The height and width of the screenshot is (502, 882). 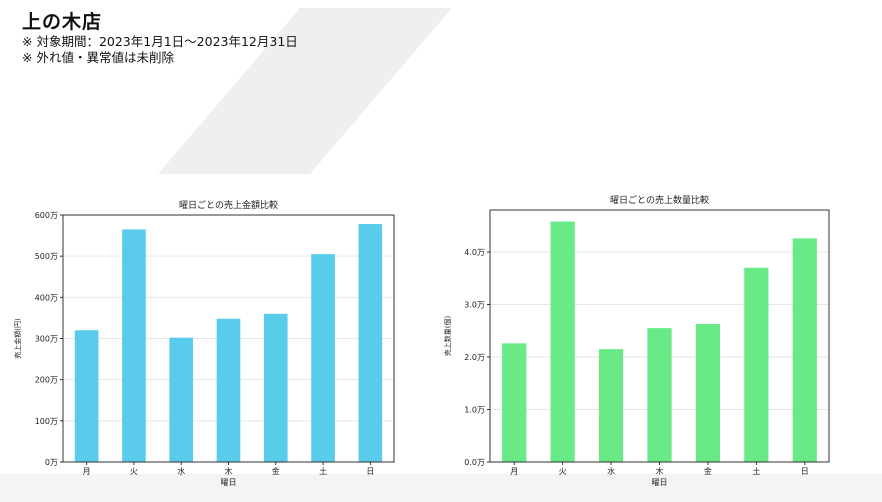 I want to click on qty-ylabel: 売上数量(個), so click(x=447, y=336).